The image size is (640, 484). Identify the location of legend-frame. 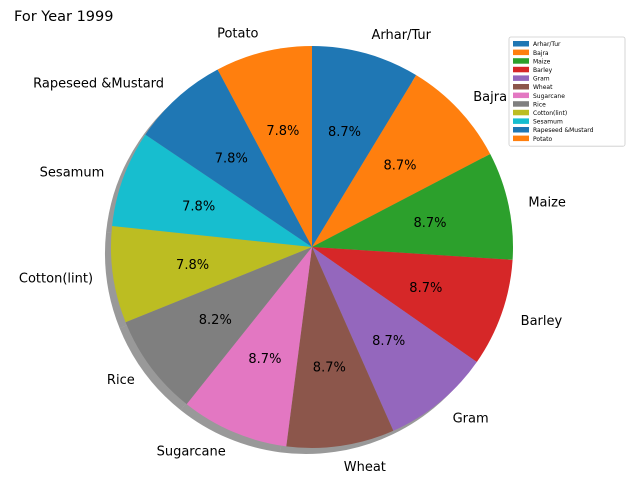
(567, 91).